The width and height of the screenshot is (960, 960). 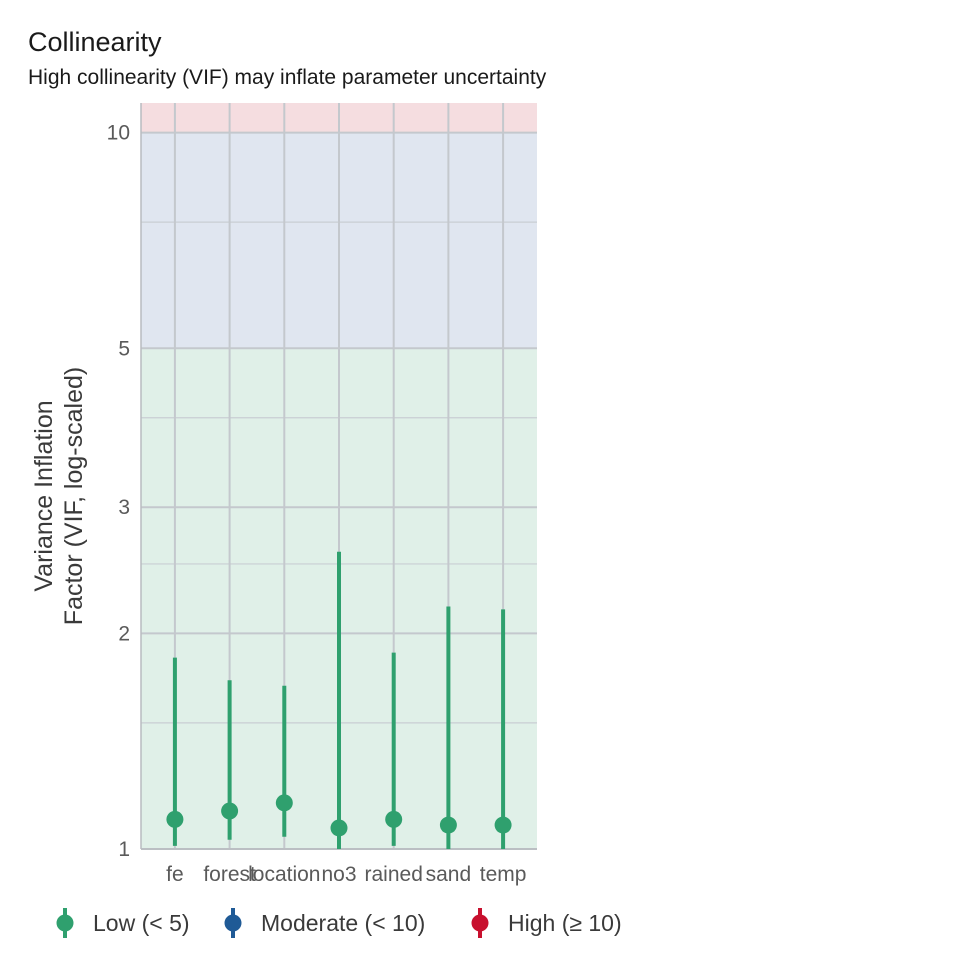 I want to click on legend-label-moderate: Moderate (< 10), so click(x=343, y=923).